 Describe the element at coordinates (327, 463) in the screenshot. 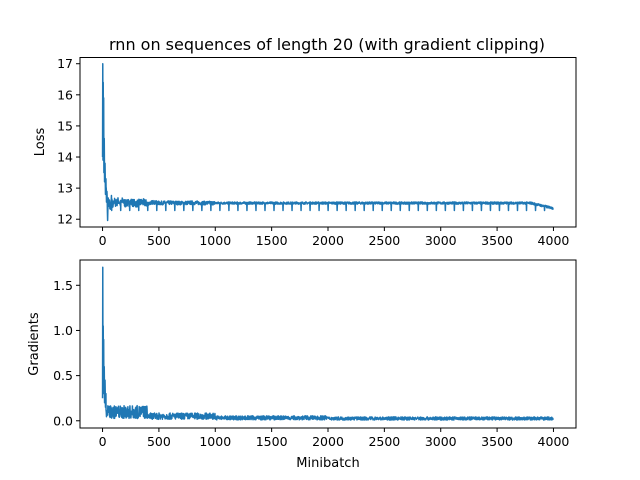

I see `minibatch-axis-label: Minibatch` at that location.